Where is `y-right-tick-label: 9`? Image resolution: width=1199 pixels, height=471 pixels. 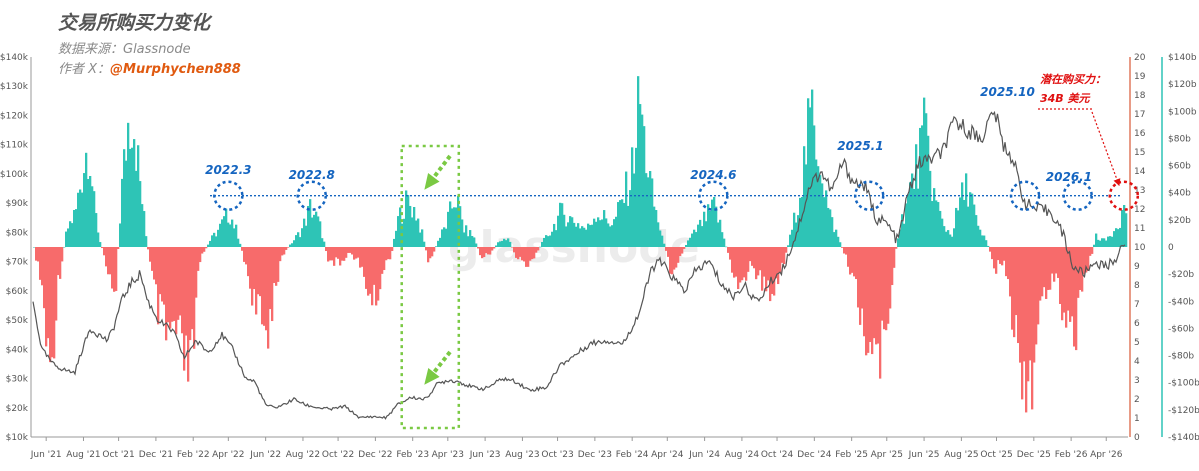
y-right-tick-label: 9 is located at coordinates (1137, 267).